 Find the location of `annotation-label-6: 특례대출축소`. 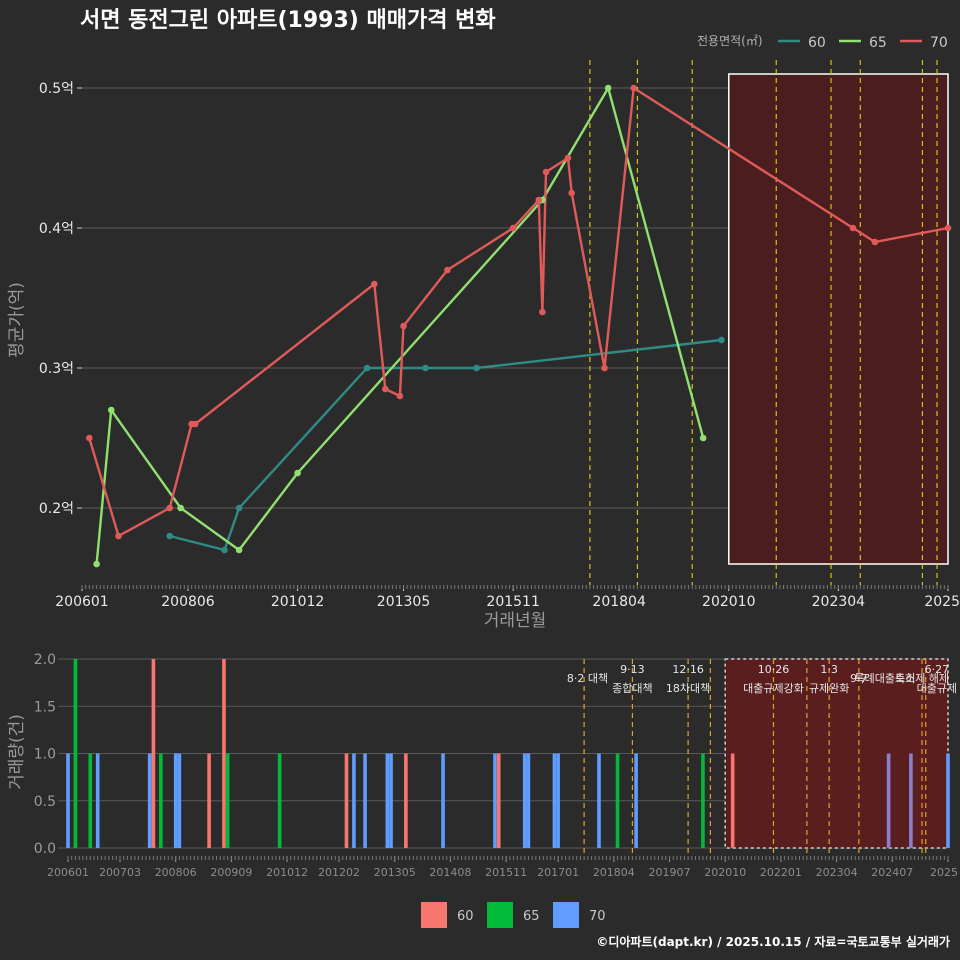

annotation-label-6: 특례대출축소 is located at coordinates (884, 678).